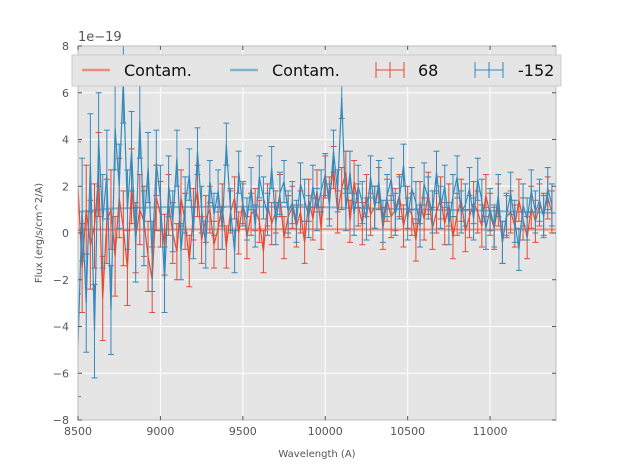  I want to click on y-tick-label: 2, so click(65, 186).